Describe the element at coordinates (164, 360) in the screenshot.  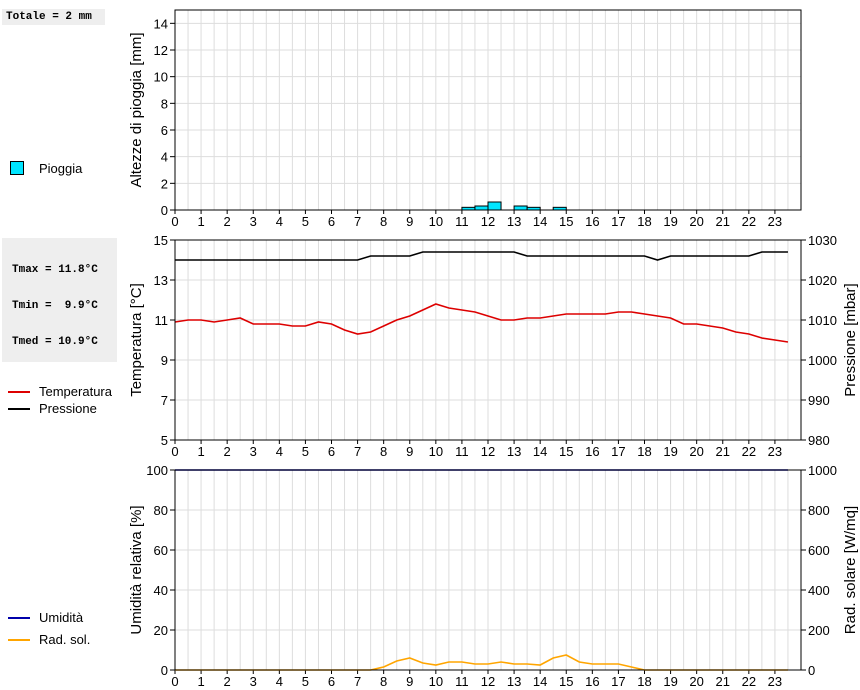
I see `y-tick-label: 9` at that location.